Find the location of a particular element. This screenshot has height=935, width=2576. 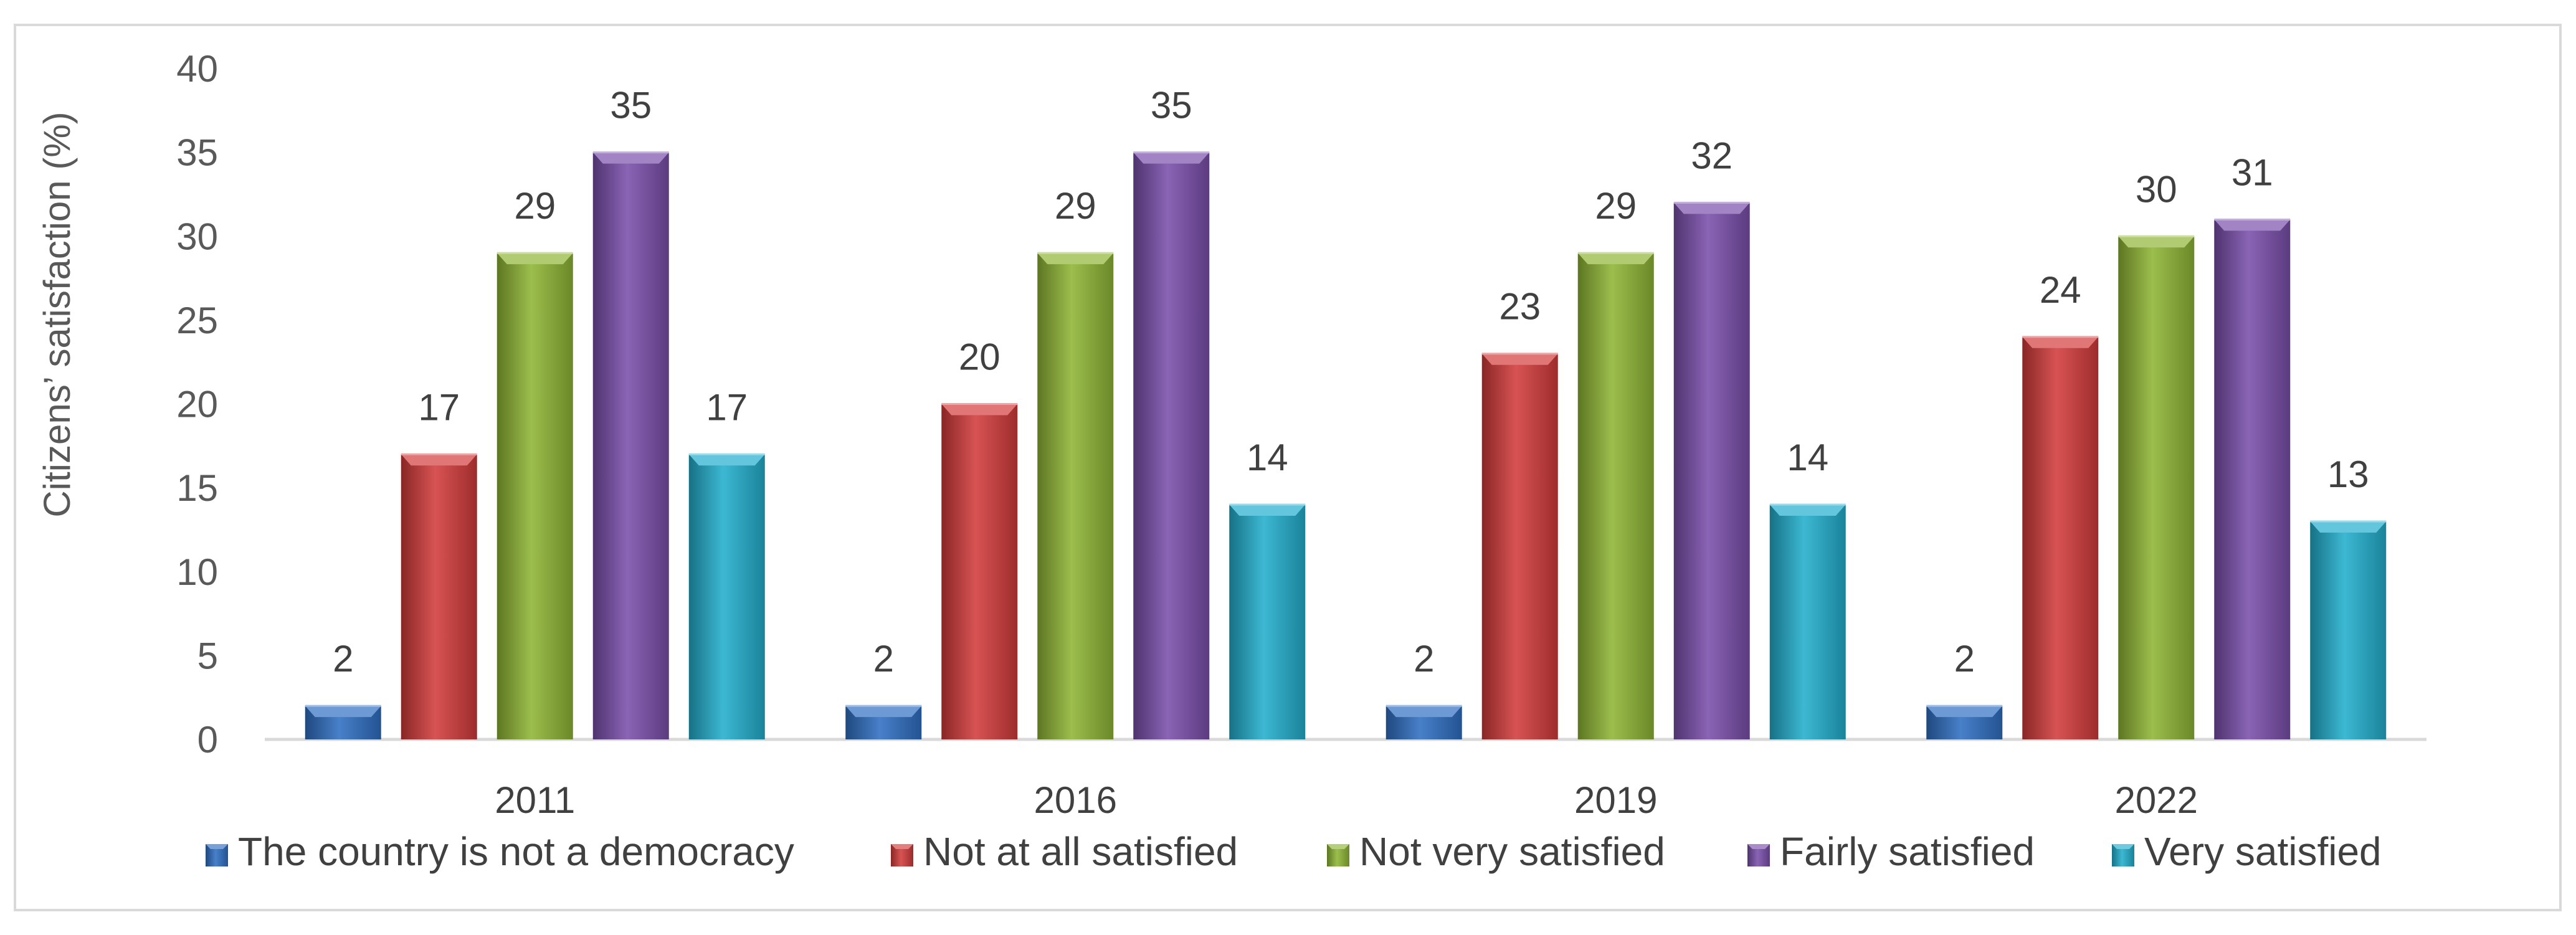

x-tick-label: 2011 is located at coordinates (535, 800).